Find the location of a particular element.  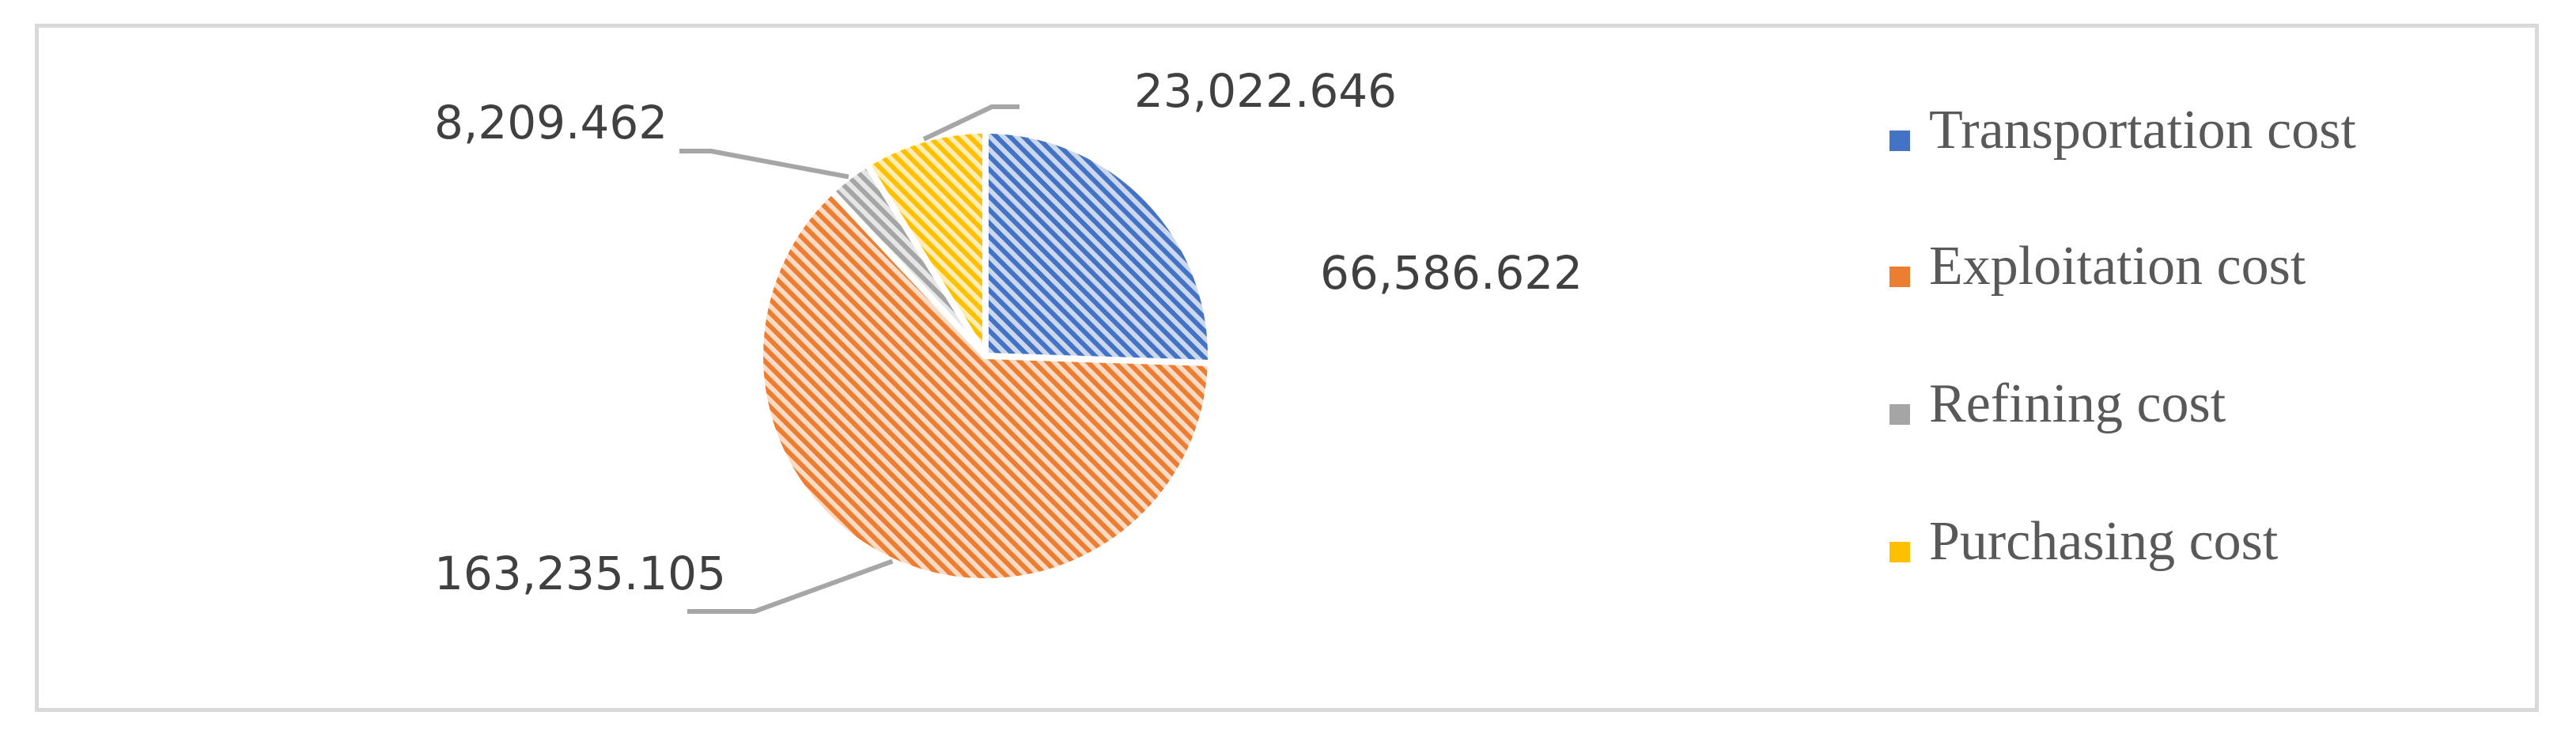

pie-slice-transportation-cost is located at coordinates (1098, 247).